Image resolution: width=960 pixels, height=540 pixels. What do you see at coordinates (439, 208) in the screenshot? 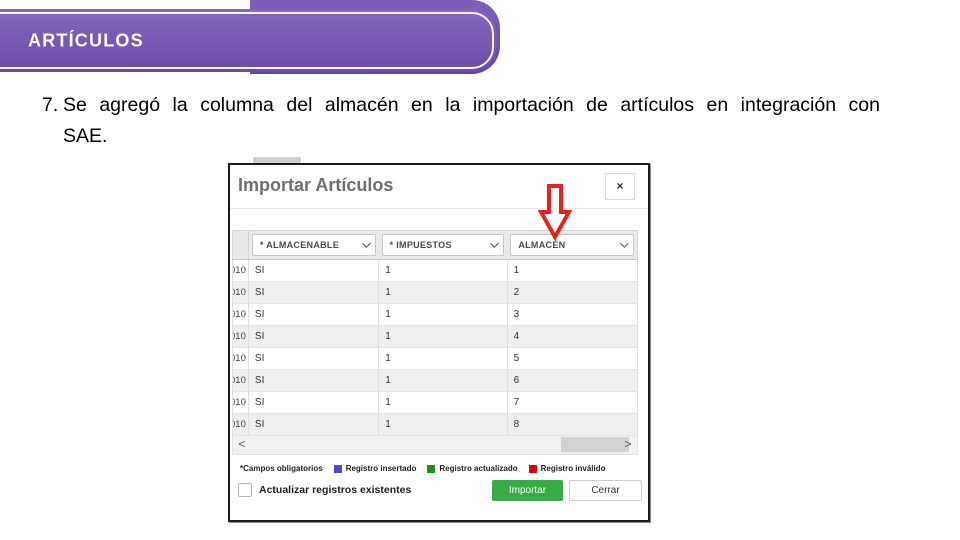
I see `title-divider` at bounding box center [439, 208].